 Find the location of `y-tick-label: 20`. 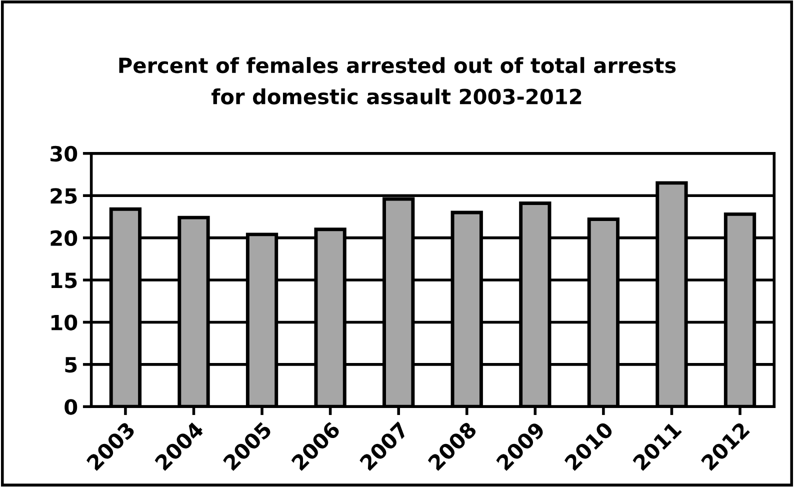

y-tick-label: 20 is located at coordinates (64, 238).